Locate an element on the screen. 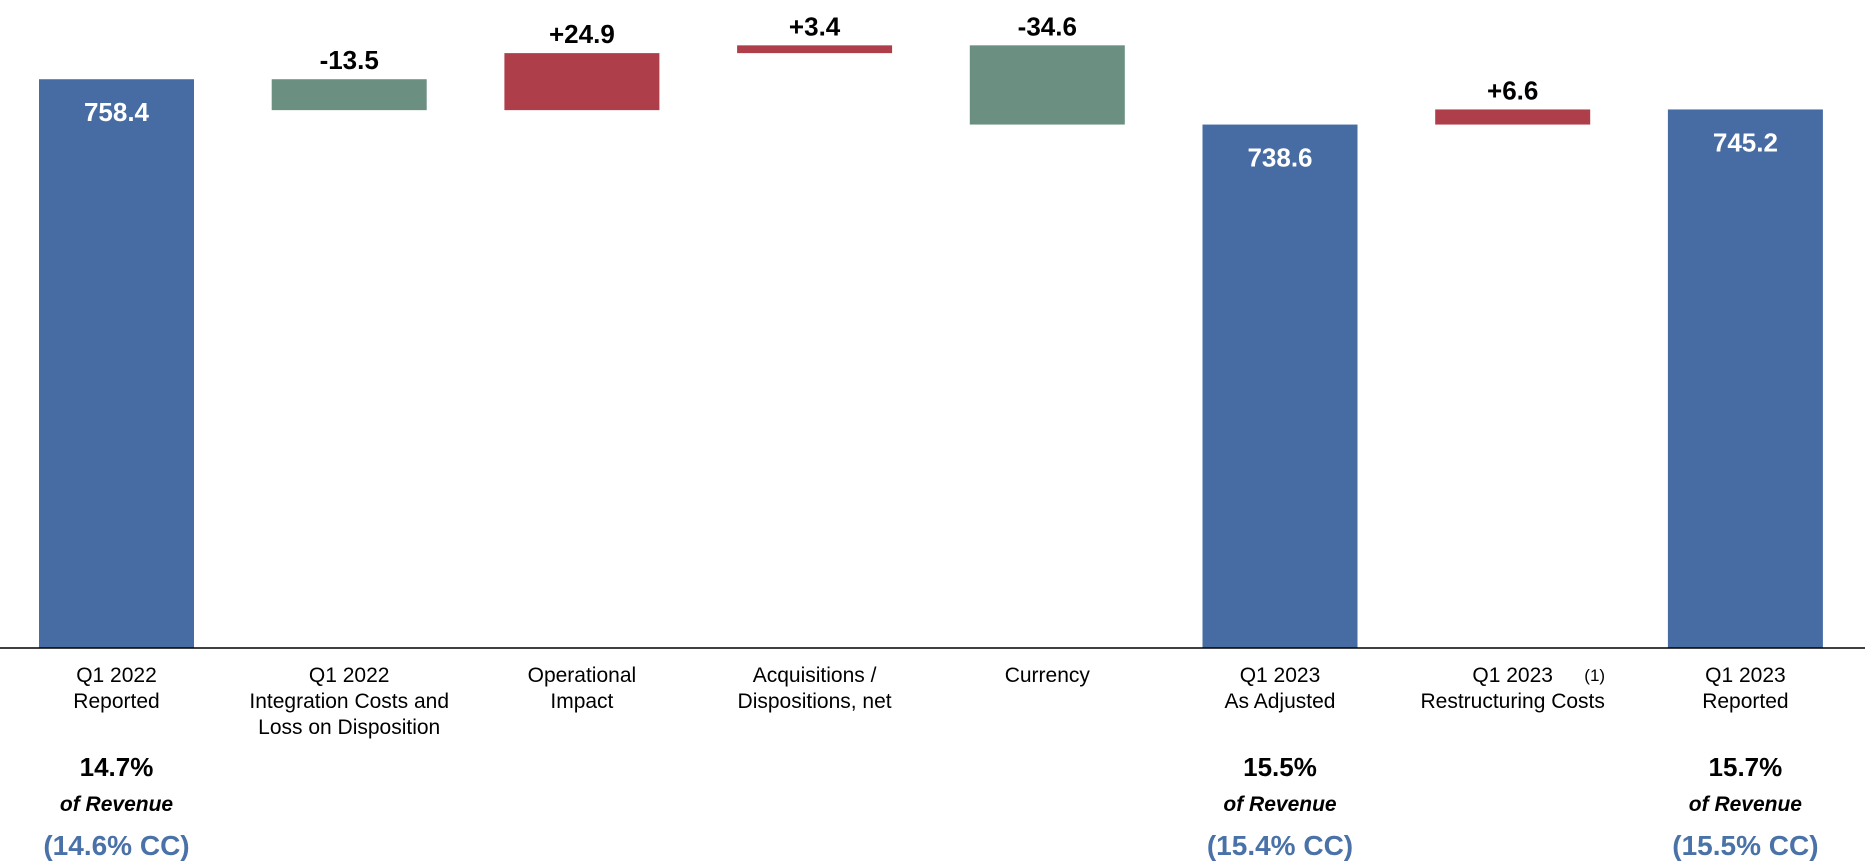 The width and height of the screenshot is (1865, 864). x-tick-label: Currency is located at coordinates (1048, 675).